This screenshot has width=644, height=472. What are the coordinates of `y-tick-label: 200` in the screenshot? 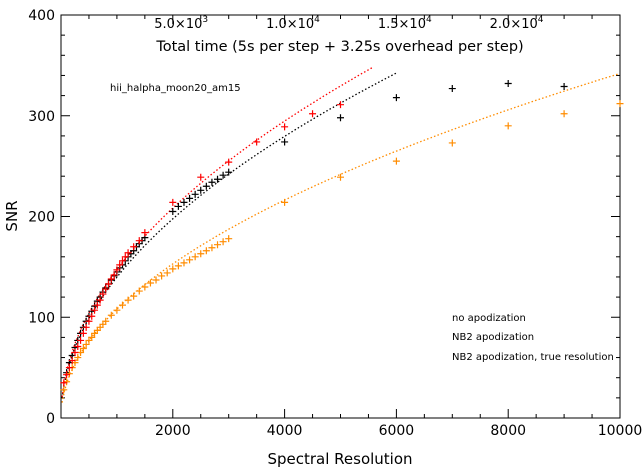 It's located at (41, 218).